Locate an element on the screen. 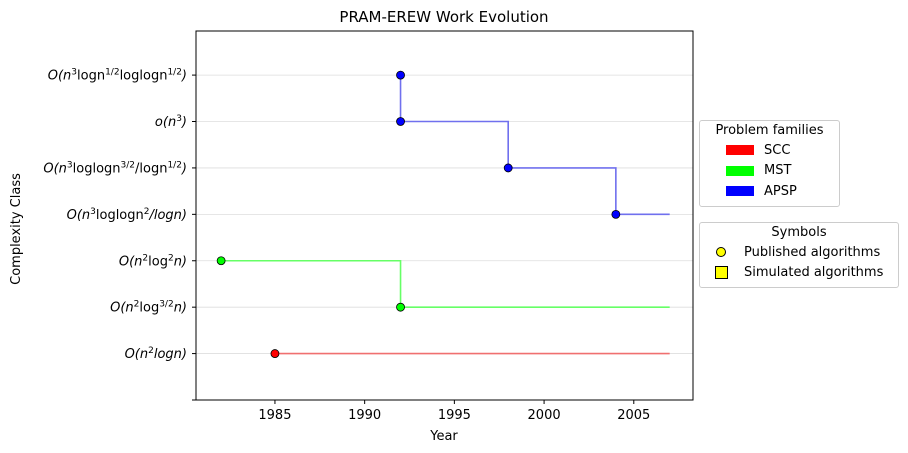 The image size is (908, 453). y-tick-label: O(n2log2n) is located at coordinates (153, 261).